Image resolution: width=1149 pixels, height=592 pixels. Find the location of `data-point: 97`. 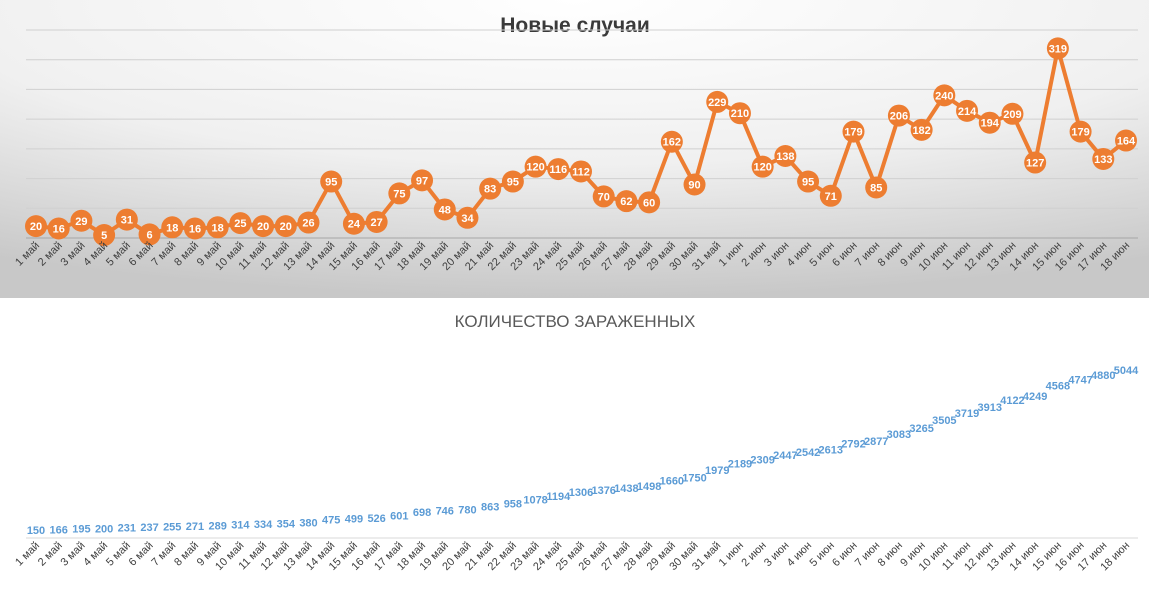

data-point: 97 is located at coordinates (422, 180).